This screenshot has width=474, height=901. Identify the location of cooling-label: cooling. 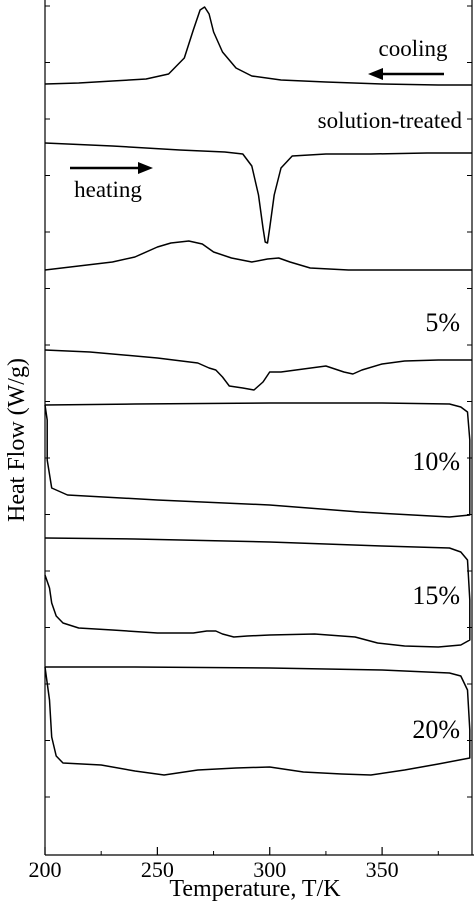
(413, 48).